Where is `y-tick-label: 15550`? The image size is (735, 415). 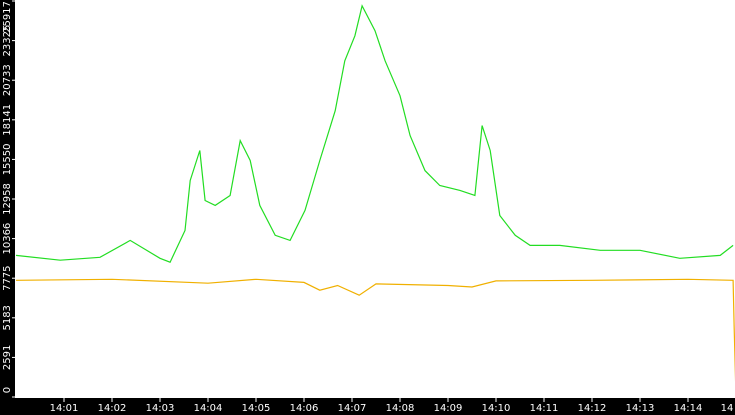
y-tick-label: 15550 is located at coordinates (7, 159).